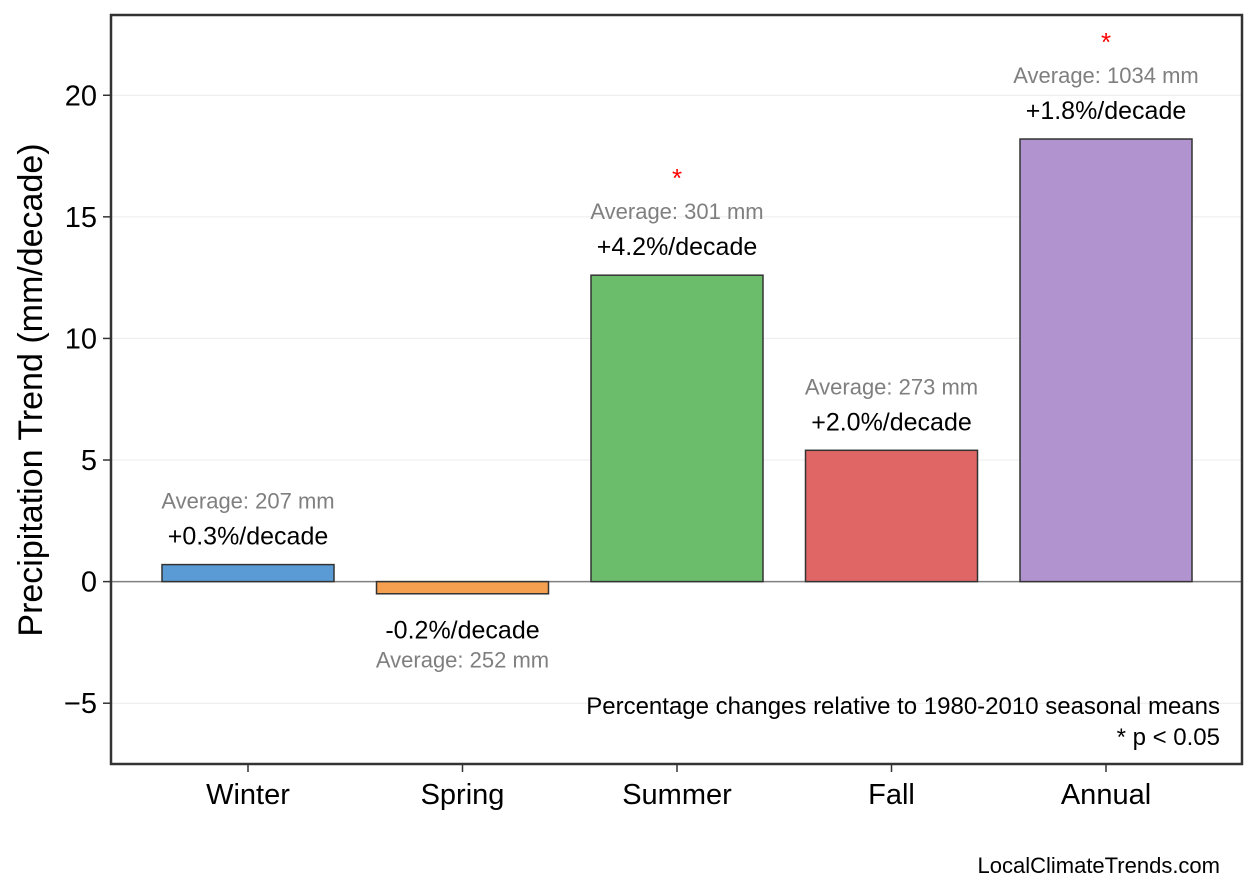 The width and height of the screenshot is (1258, 893). I want to click on significance-marker-annual: *, so click(1106, 42).